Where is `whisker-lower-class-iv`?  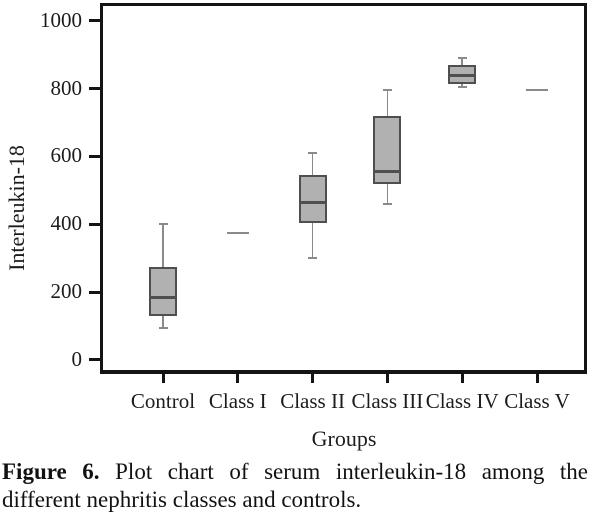 whisker-lower-class-iv is located at coordinates (462, 85).